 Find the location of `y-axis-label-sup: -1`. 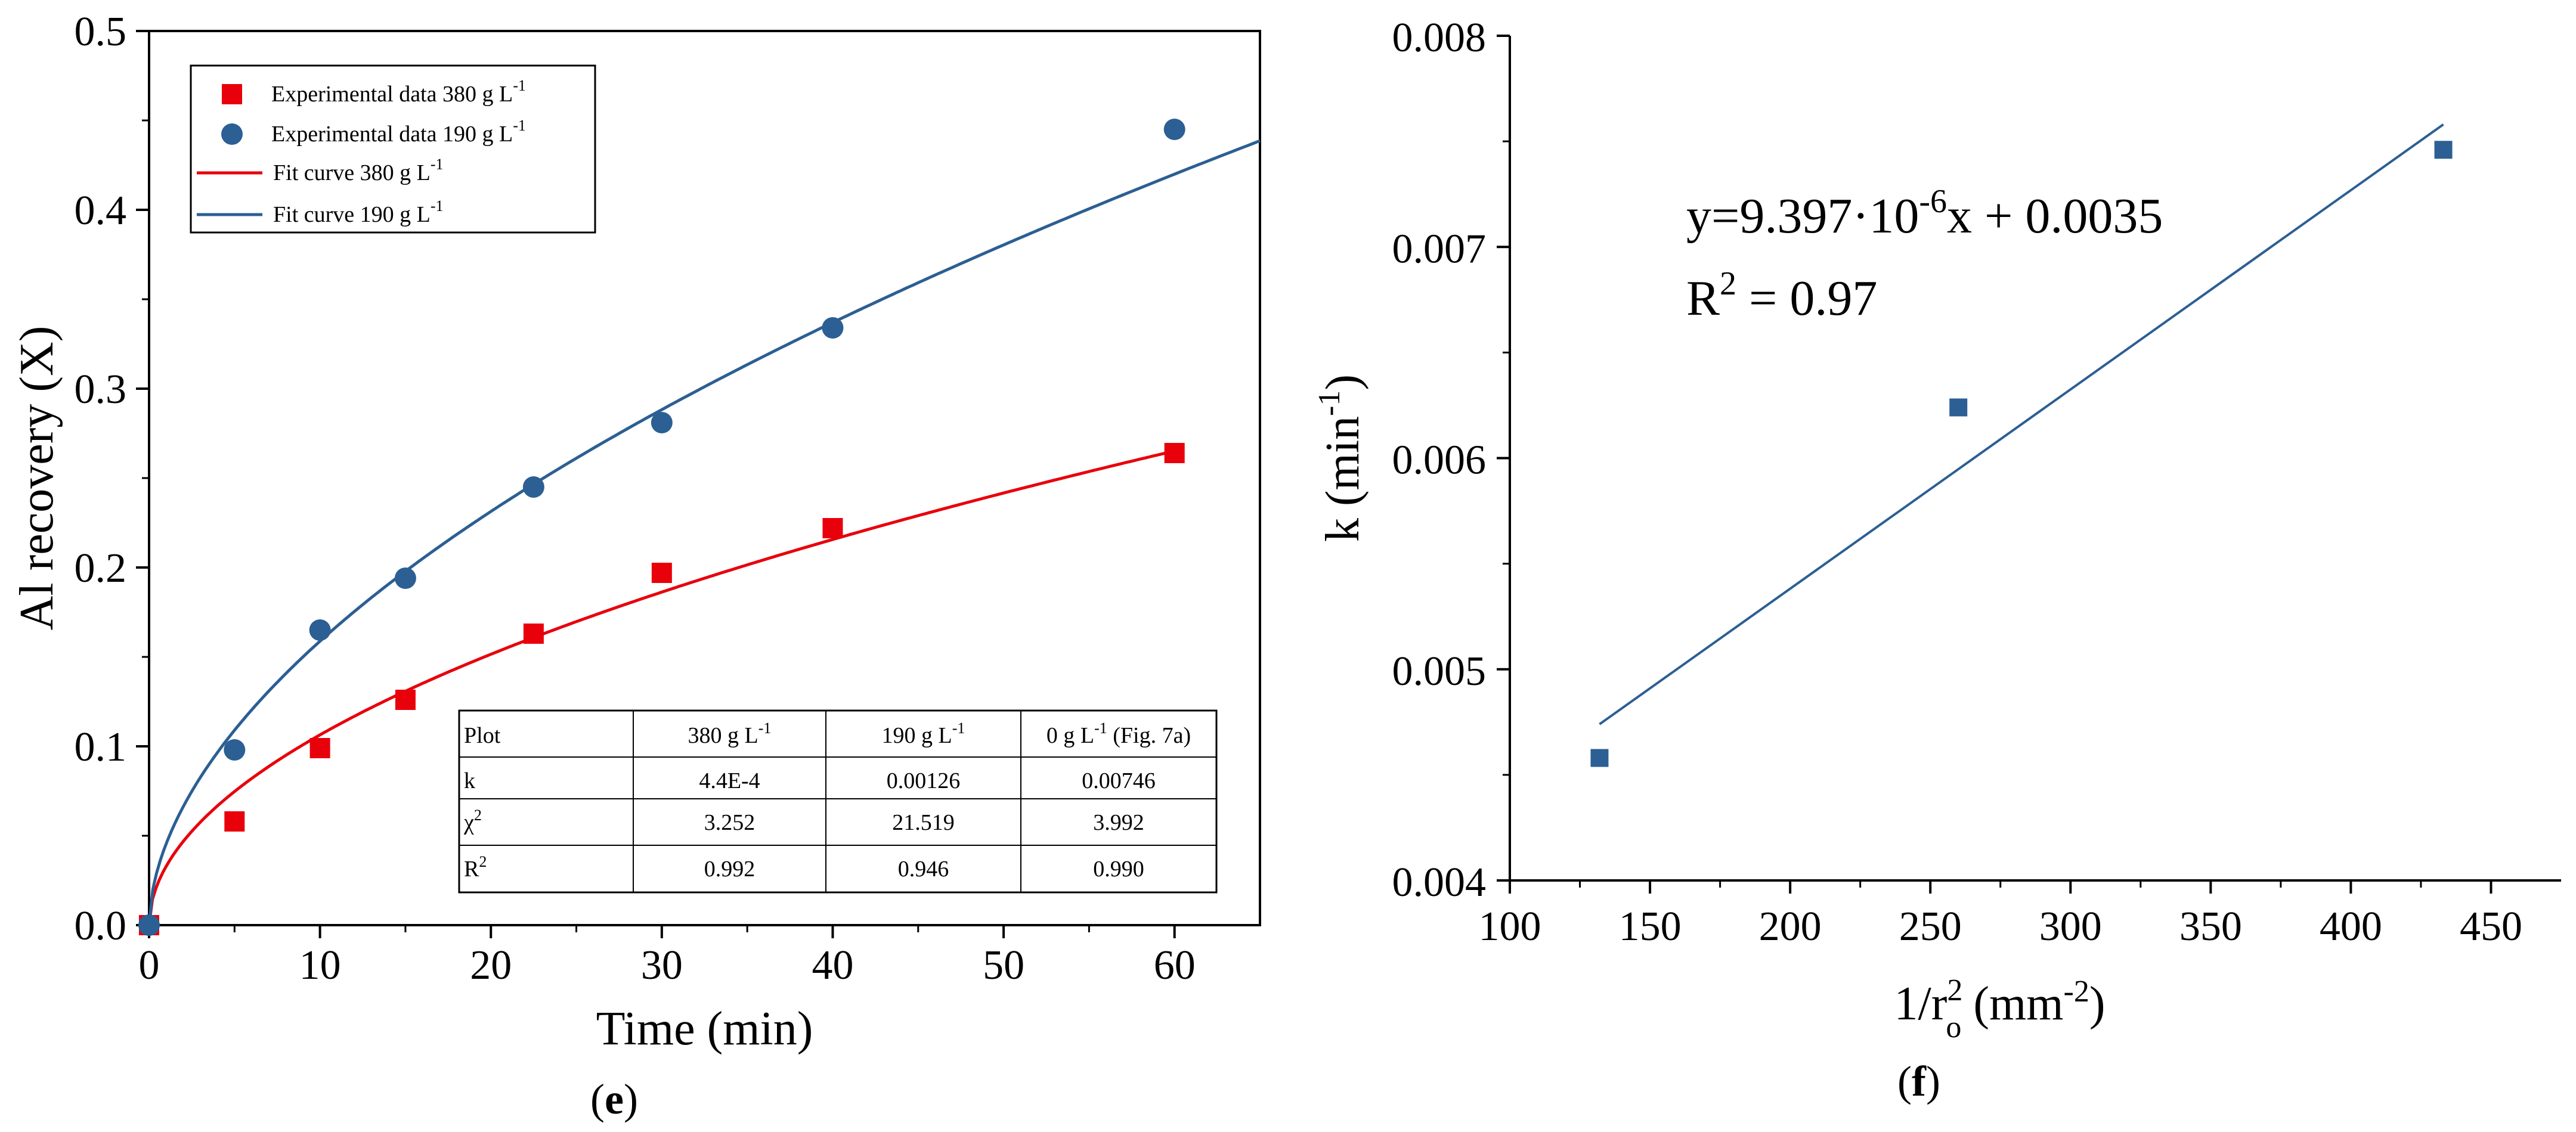

y-axis-label-sup: -1 is located at coordinates (1329, 403).